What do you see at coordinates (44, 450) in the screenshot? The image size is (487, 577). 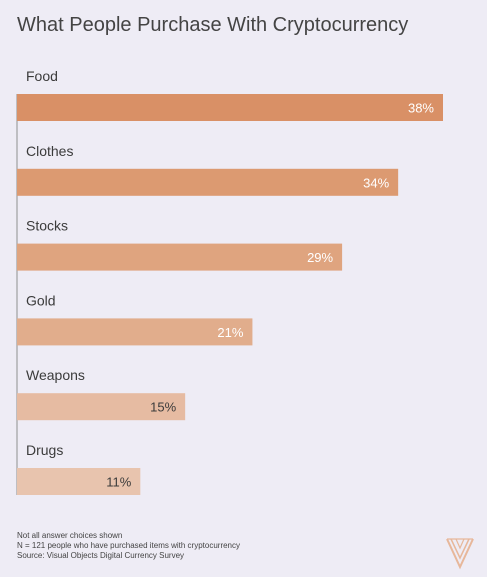 I see `category-label: Drugs` at bounding box center [44, 450].